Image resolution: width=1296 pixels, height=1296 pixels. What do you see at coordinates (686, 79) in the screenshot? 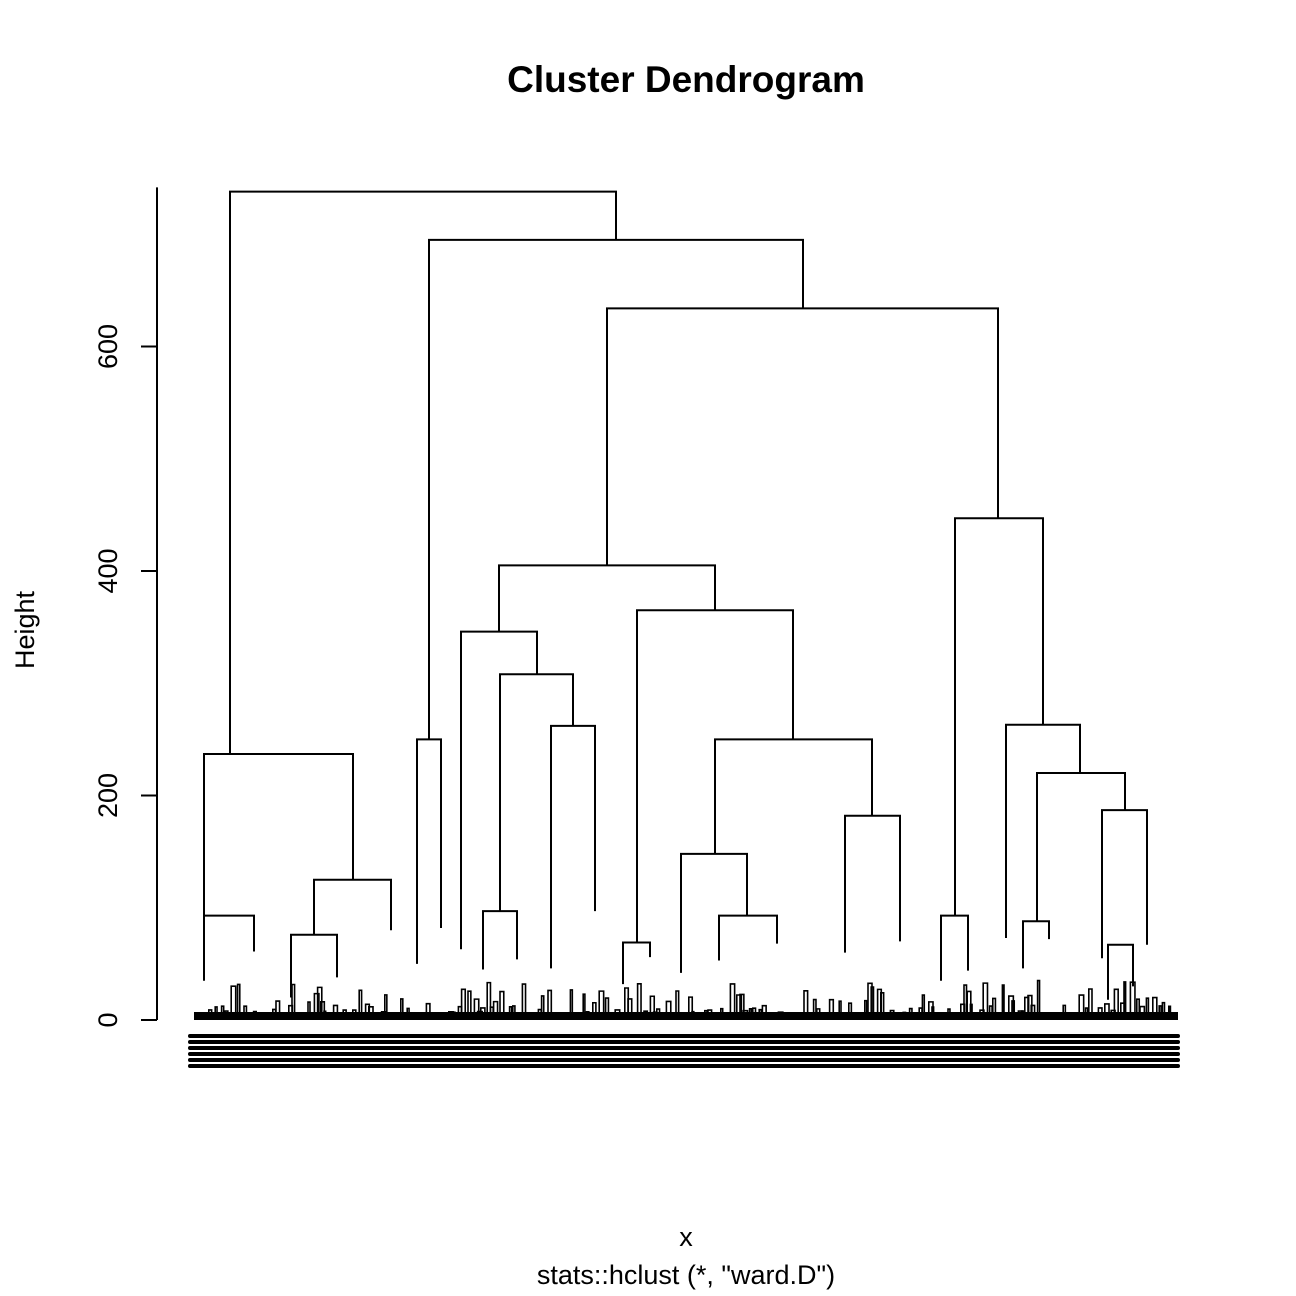
I see `chart-title: Cluster Dendrogram` at bounding box center [686, 79].